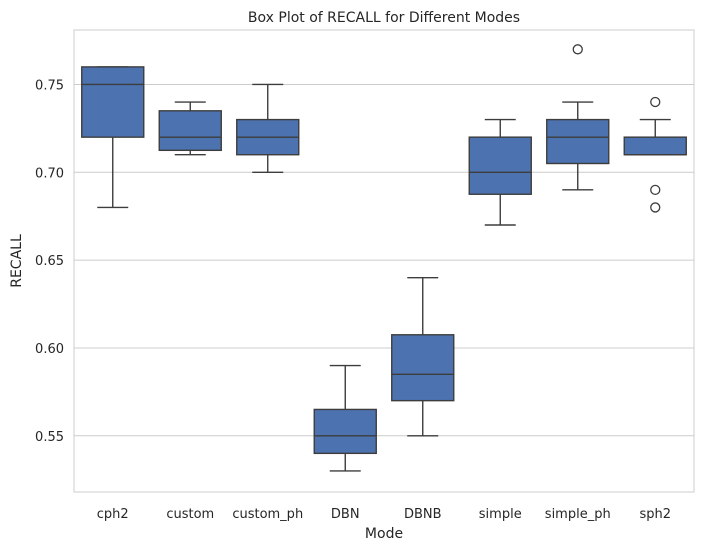 The image size is (703, 550). I want to click on box-cph2, so click(113, 137).